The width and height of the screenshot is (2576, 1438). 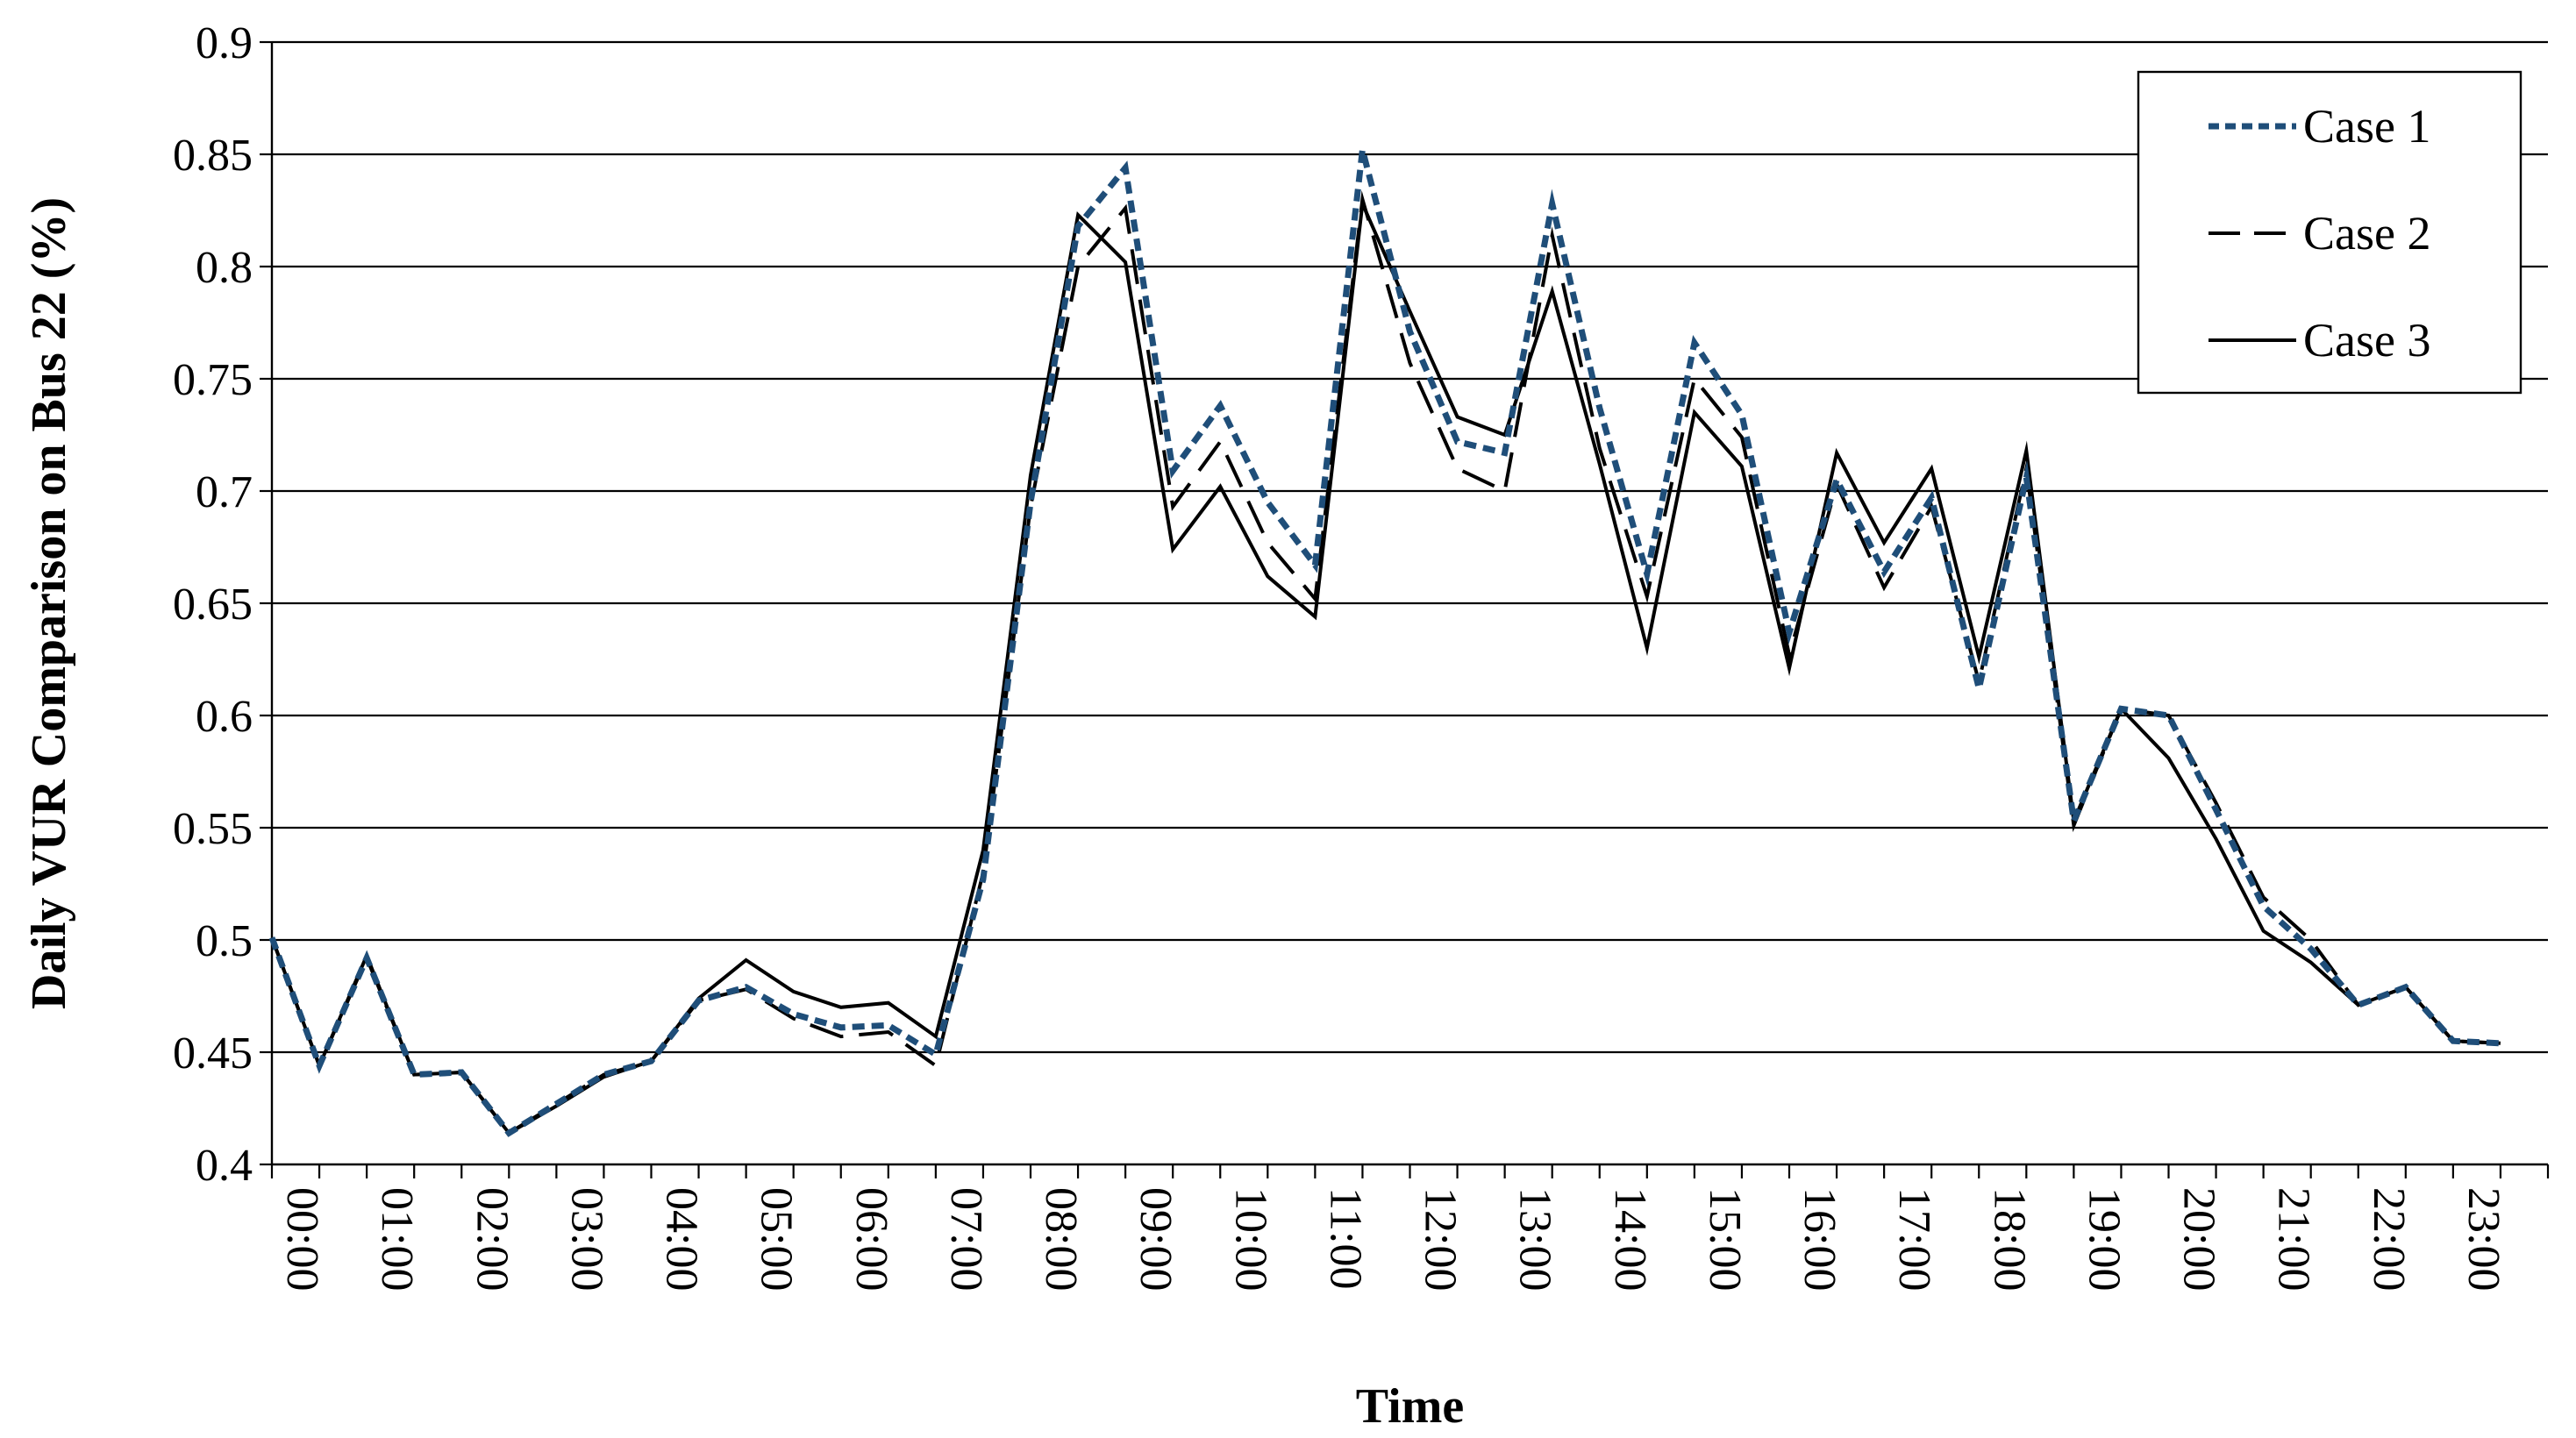 I want to click on x-tick-label: 22:00, so click(x=2389, y=1239).